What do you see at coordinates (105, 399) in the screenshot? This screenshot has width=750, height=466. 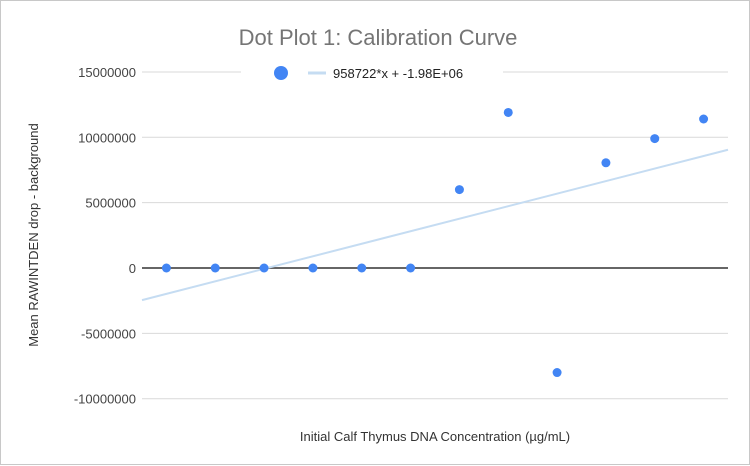 I see `y-tick-label: -10000000` at bounding box center [105, 399].